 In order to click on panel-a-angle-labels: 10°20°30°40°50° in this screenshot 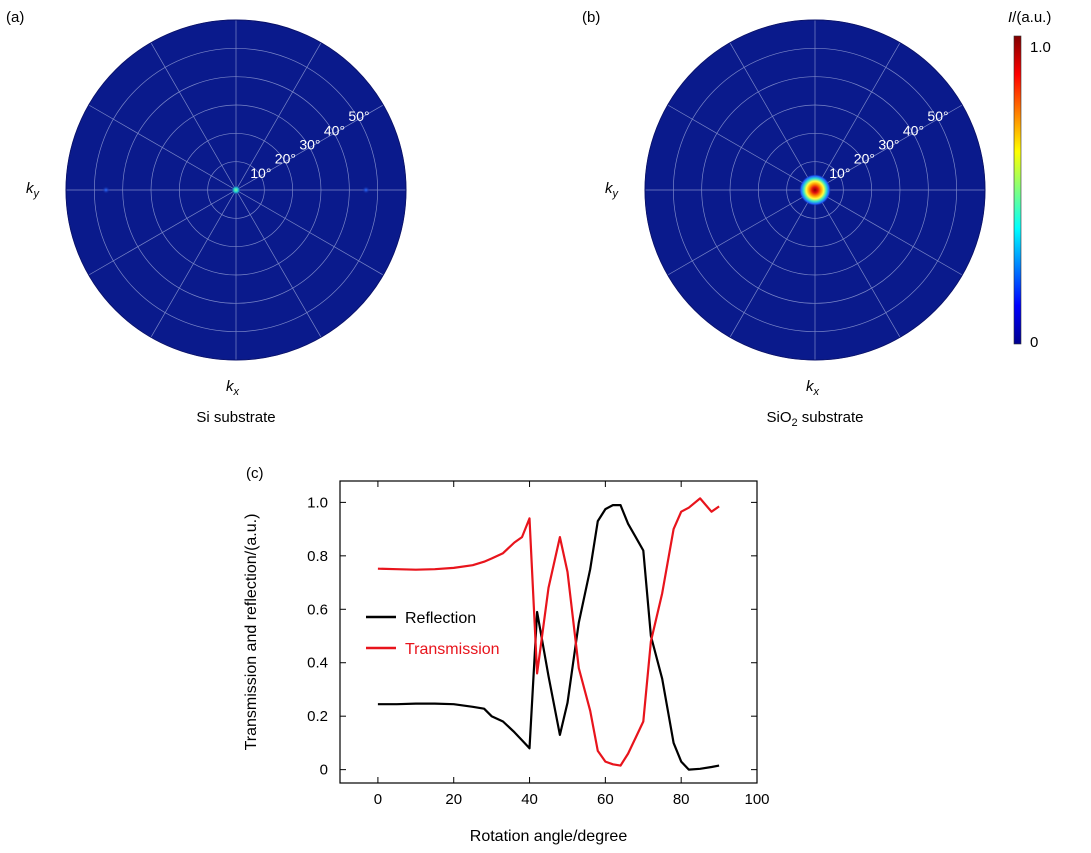, I will do `click(309, 144)`.